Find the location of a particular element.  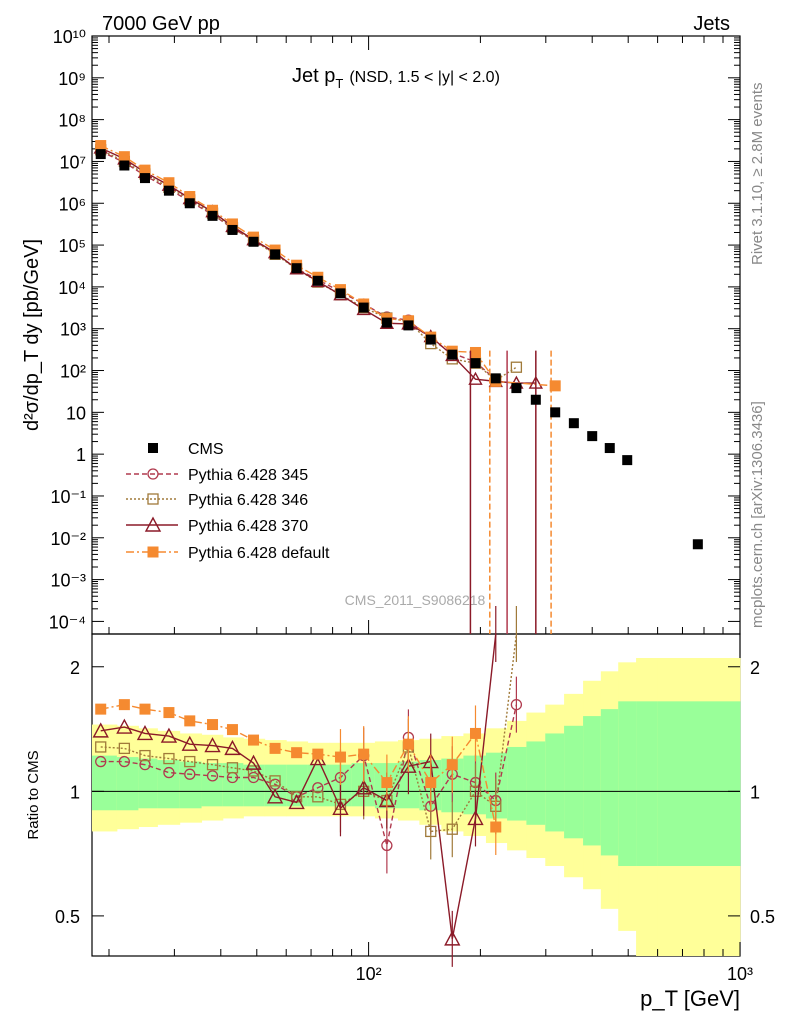

header-energy: 7000 GeV pp is located at coordinates (161, 24).